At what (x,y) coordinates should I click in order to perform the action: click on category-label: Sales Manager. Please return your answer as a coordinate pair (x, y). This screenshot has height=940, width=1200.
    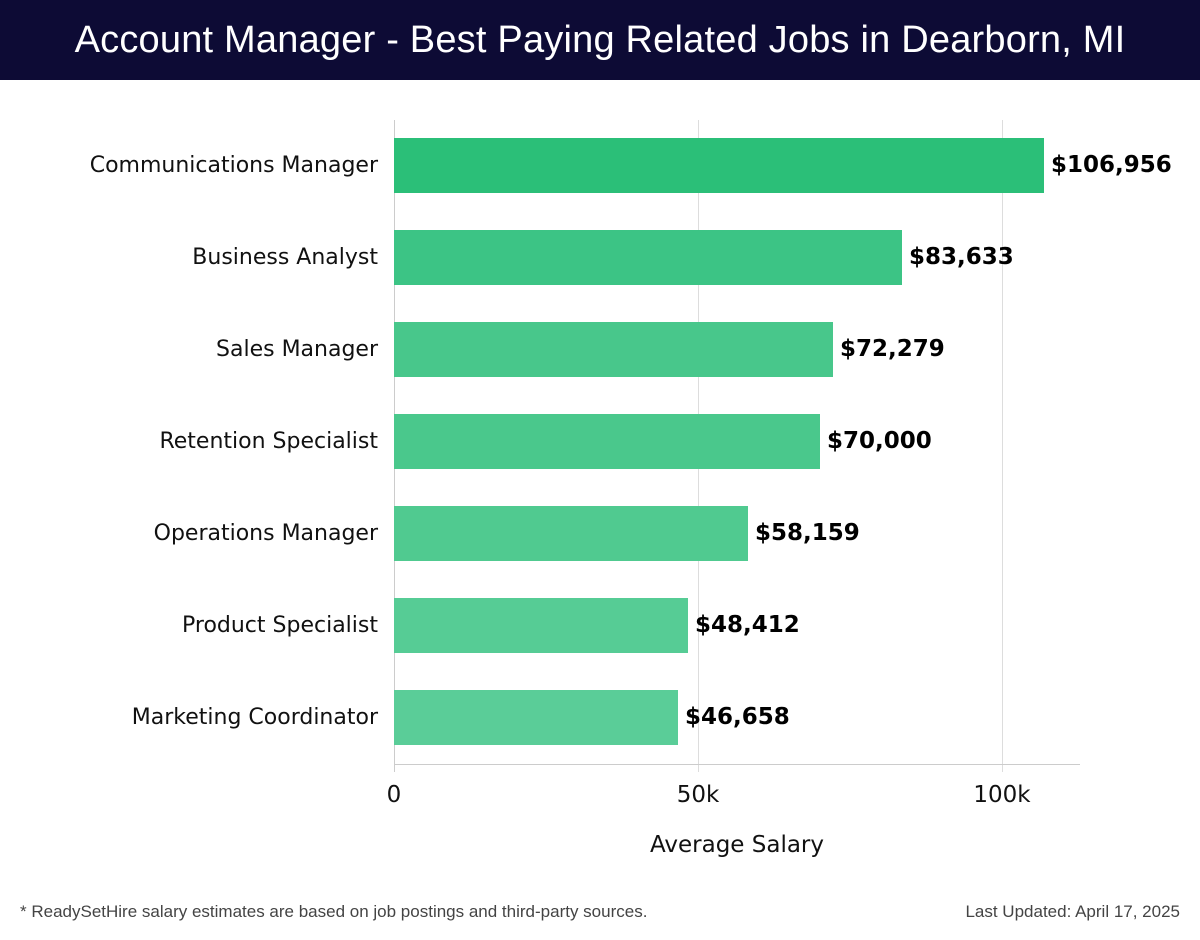
    Looking at the image, I should click on (297, 349).